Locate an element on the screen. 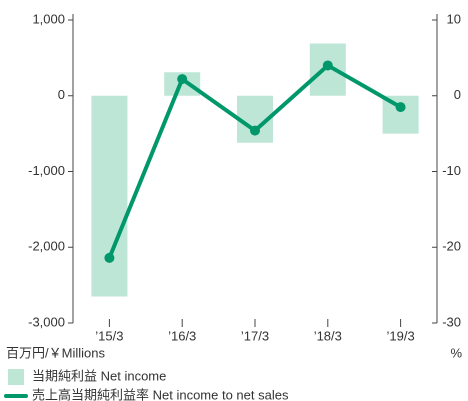 The height and width of the screenshot is (401, 468). y2-tick-label: -20 is located at coordinates (451, 246).